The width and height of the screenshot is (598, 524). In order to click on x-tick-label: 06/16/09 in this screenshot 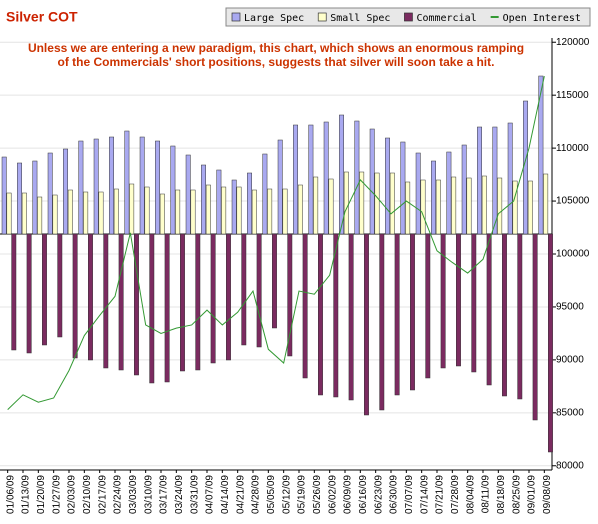, I will do `click(363, 494)`.